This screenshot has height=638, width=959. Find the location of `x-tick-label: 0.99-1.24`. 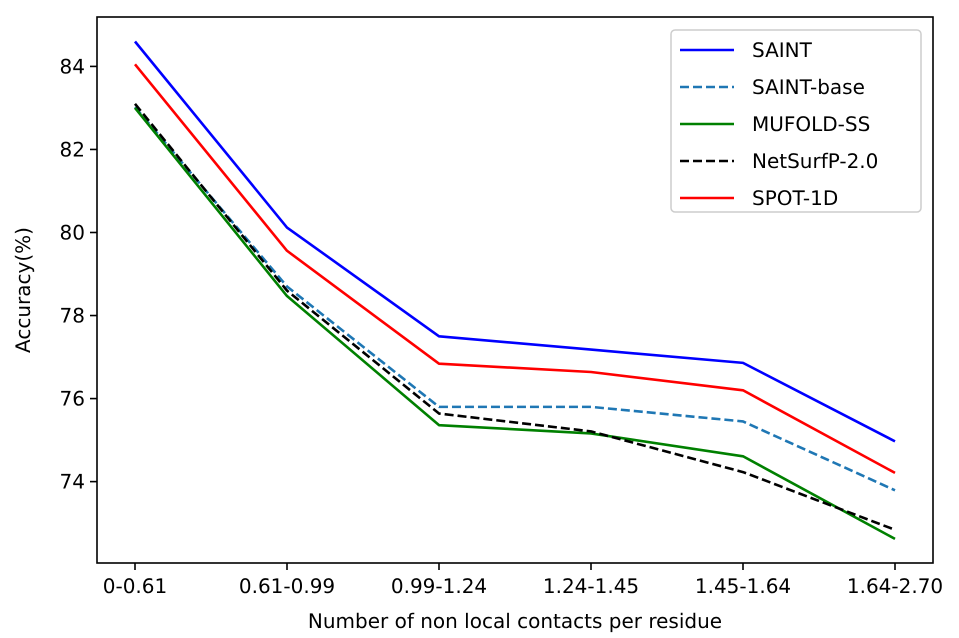

x-tick-label: 0.99-1.24 is located at coordinates (439, 586).